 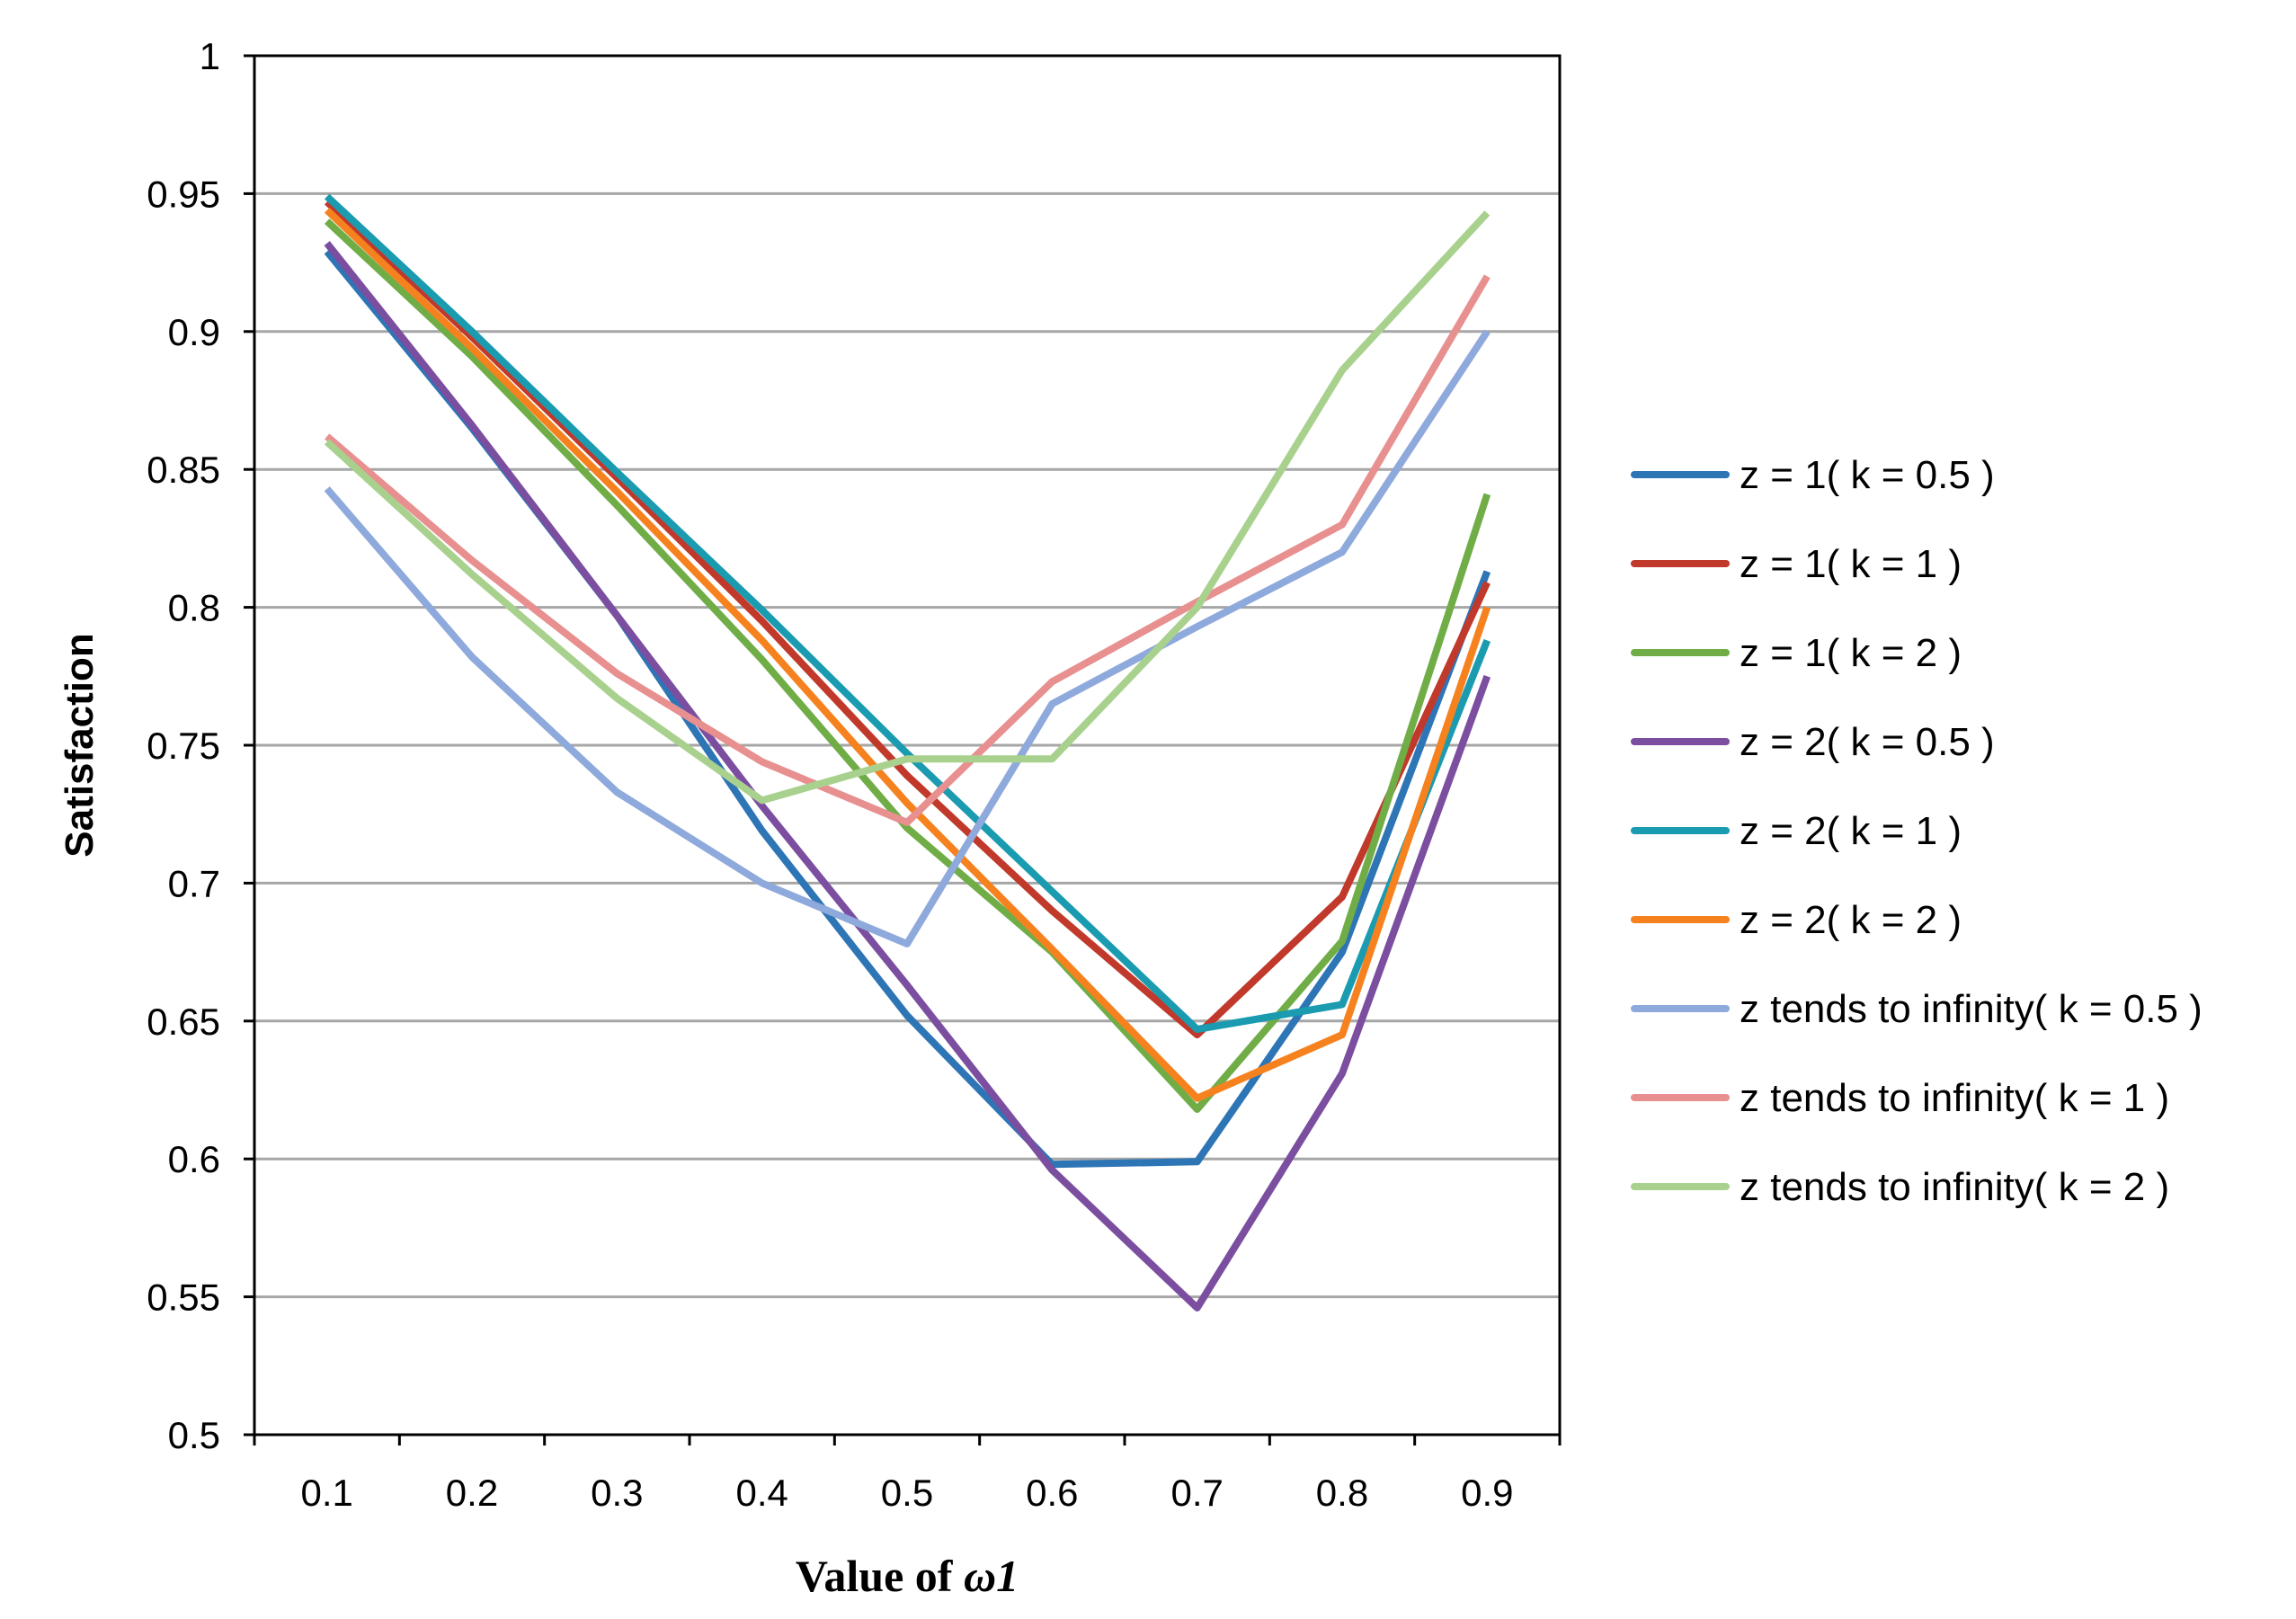 What do you see at coordinates (617, 1493) in the screenshot?
I see `x-tick-label: 0.3` at bounding box center [617, 1493].